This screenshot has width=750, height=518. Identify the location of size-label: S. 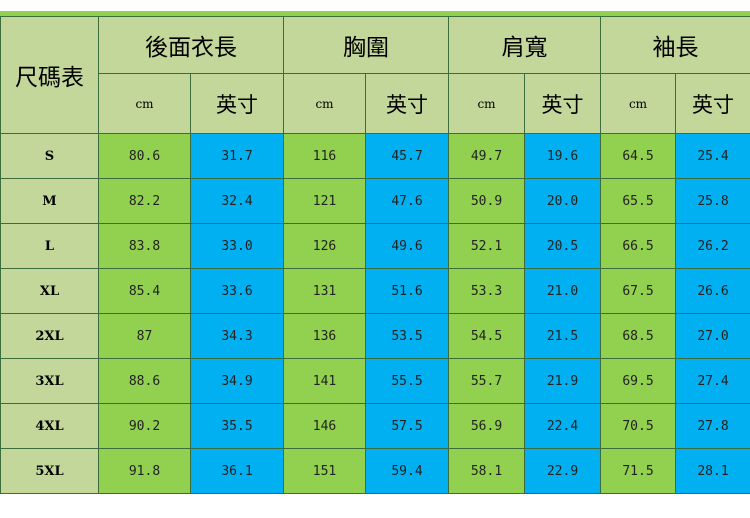
(49, 156).